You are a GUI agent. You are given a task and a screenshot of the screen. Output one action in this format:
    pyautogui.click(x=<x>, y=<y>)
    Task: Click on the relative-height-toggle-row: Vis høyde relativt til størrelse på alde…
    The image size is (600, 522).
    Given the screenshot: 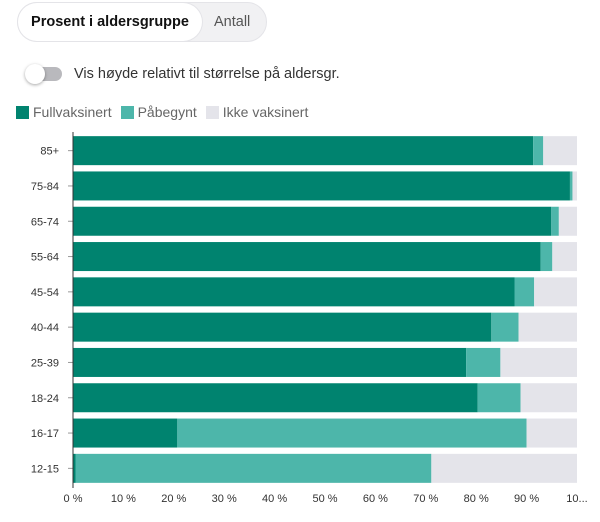 What is the action you would take?
    pyautogui.click(x=182, y=74)
    